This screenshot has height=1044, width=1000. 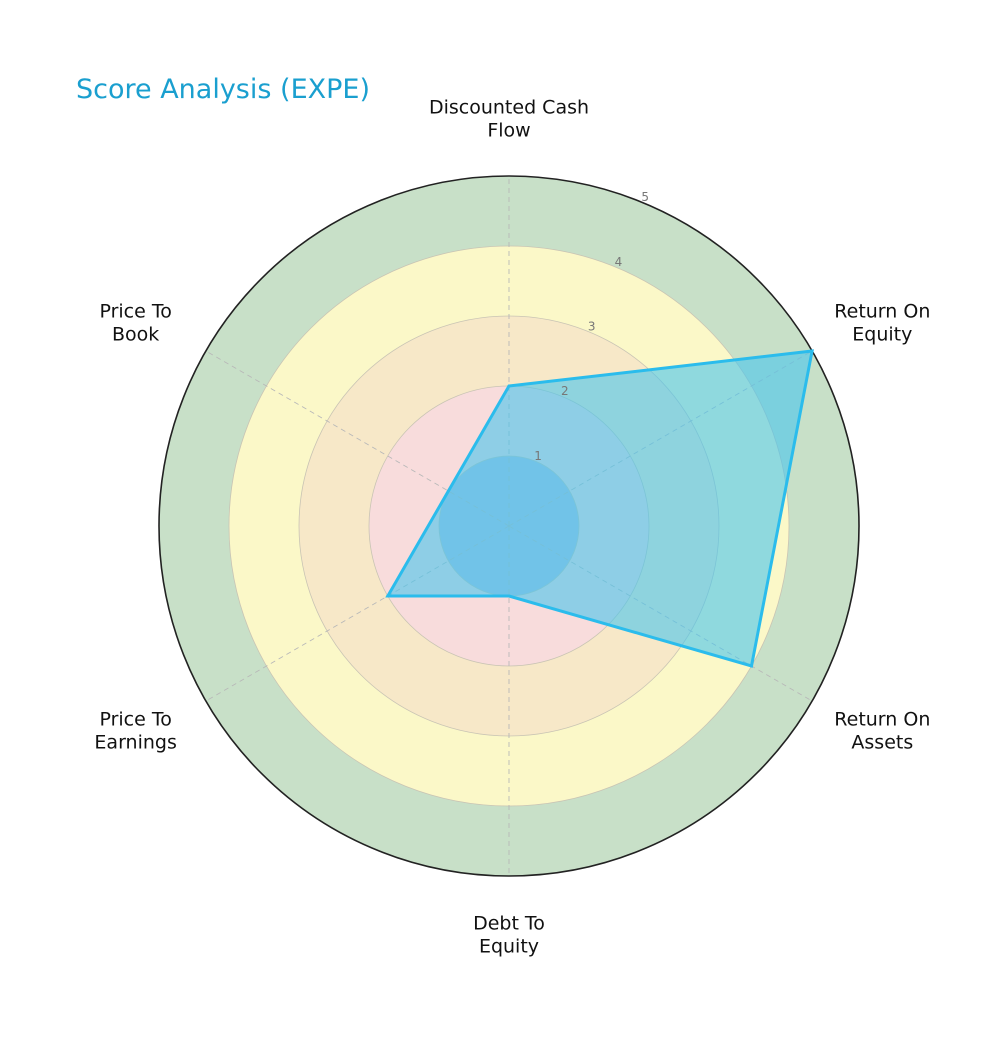 I want to click on radial-tick-label: 2, so click(x=565, y=391).